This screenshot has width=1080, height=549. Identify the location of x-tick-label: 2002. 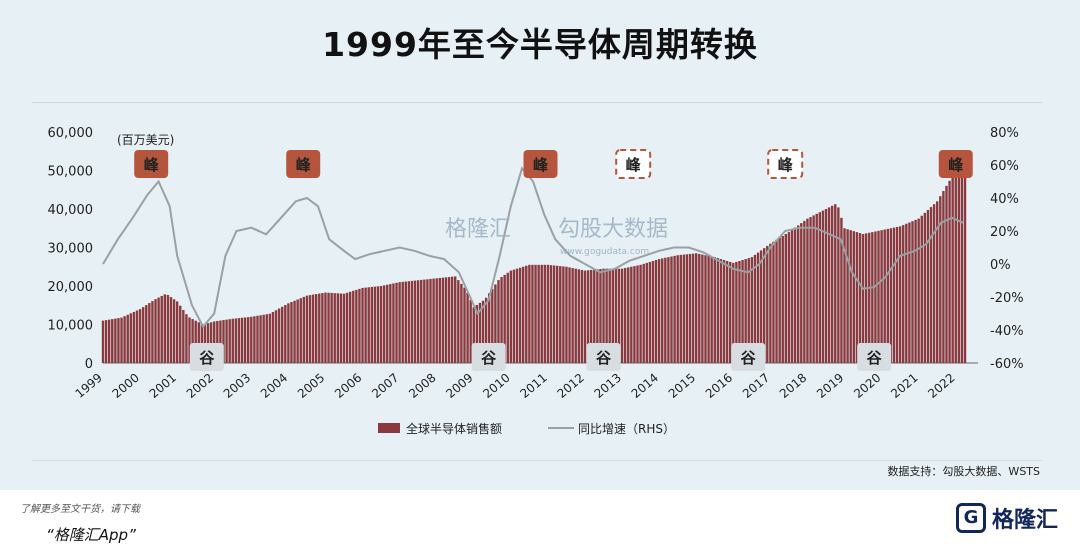
(200, 386).